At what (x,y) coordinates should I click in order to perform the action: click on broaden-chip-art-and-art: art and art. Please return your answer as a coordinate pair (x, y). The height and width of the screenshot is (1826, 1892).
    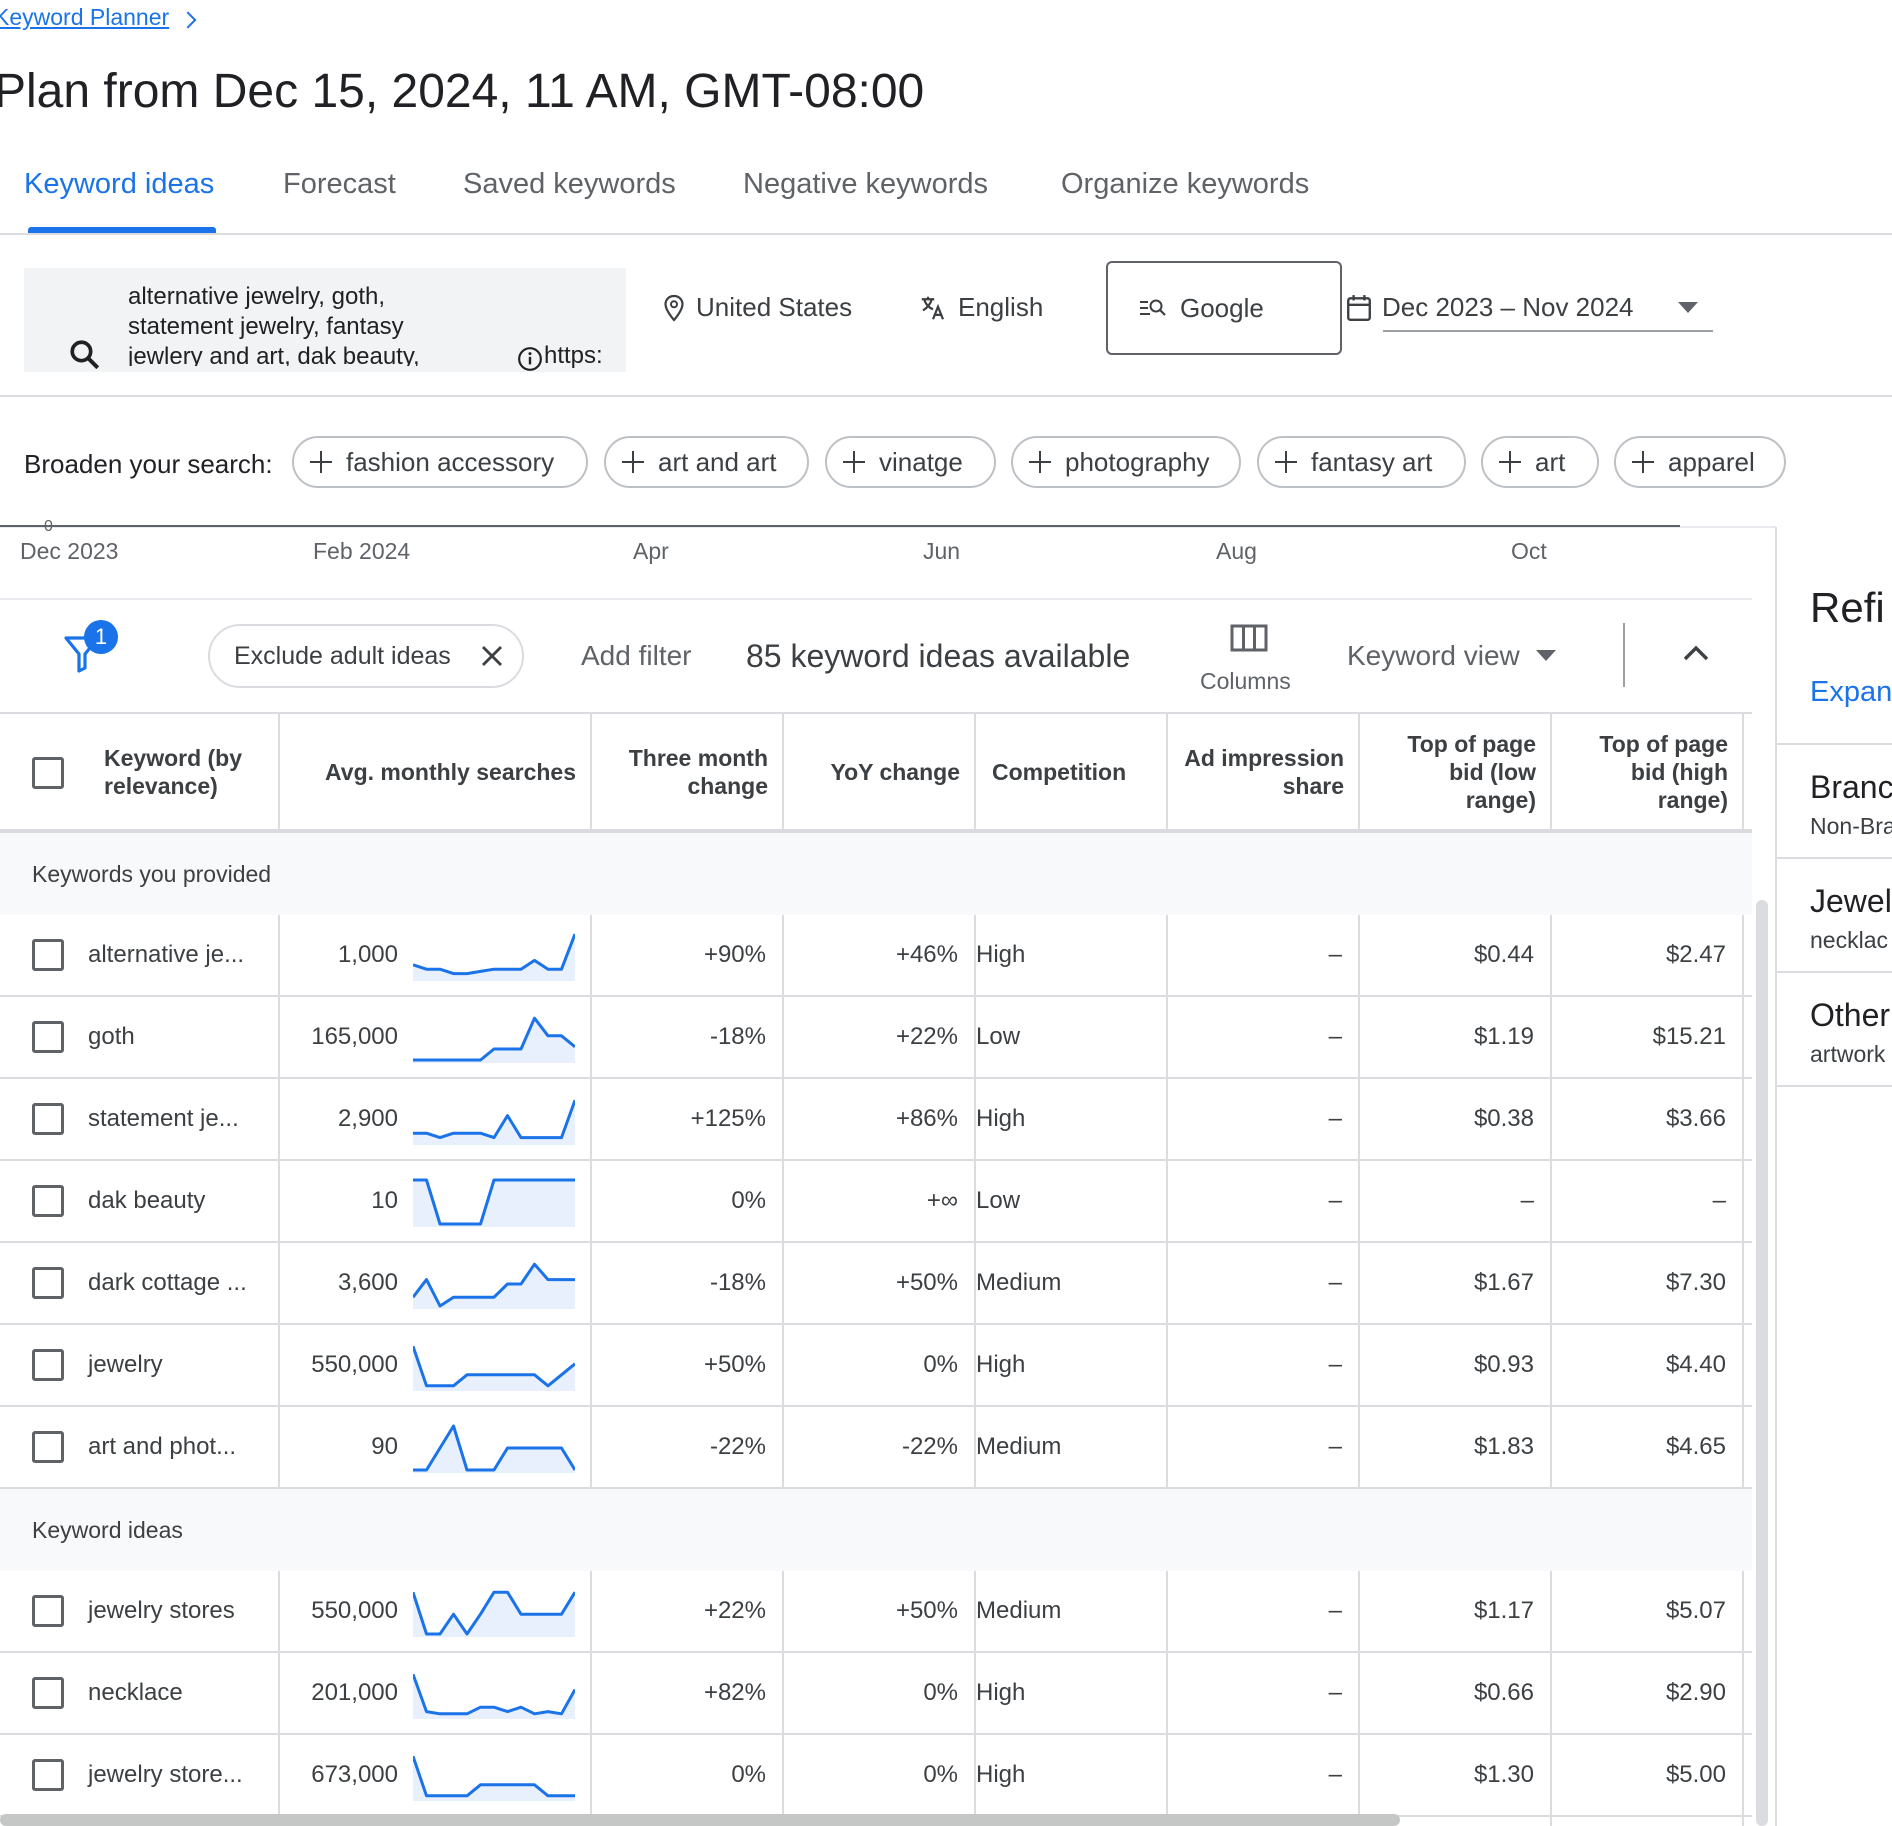
    Looking at the image, I should click on (706, 462).